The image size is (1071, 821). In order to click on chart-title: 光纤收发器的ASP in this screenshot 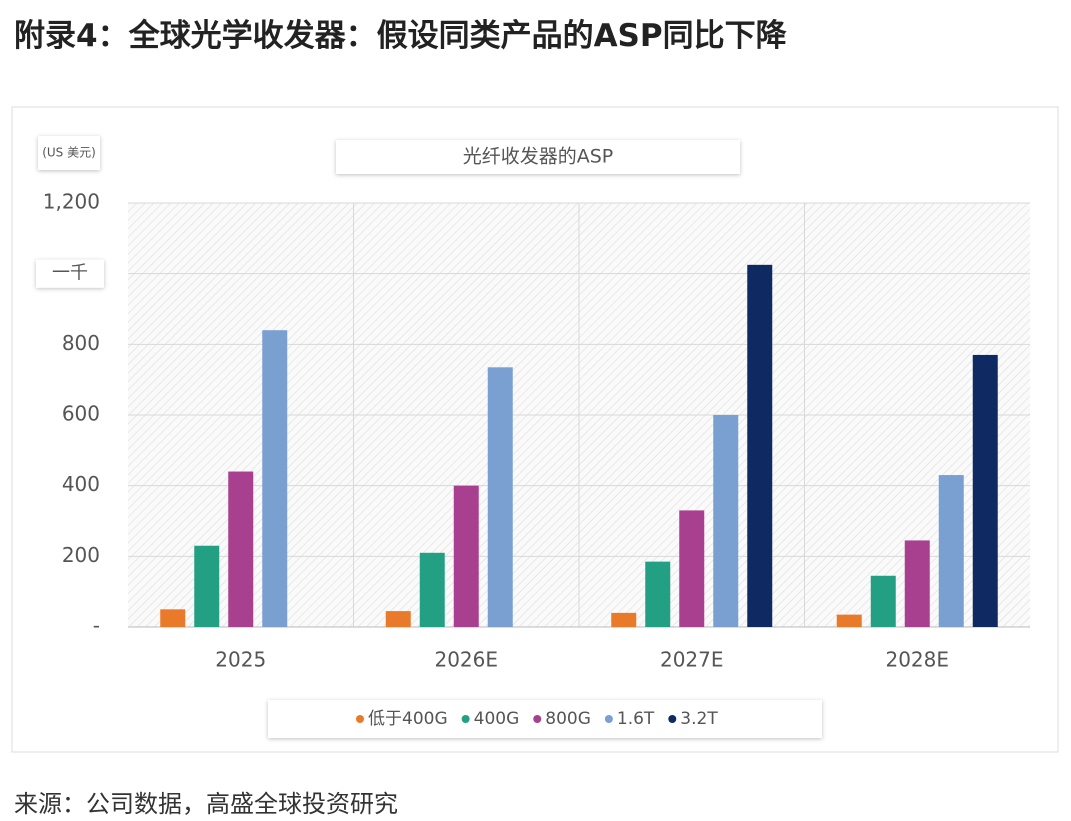, I will do `click(538, 157)`.